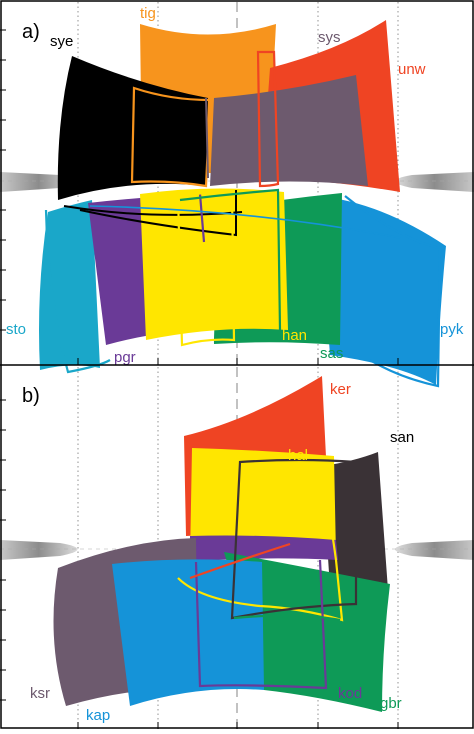 The height and width of the screenshot is (734, 474). What do you see at coordinates (202, 218) in the screenshot?
I see `region-outline-pgr` at bounding box center [202, 218].